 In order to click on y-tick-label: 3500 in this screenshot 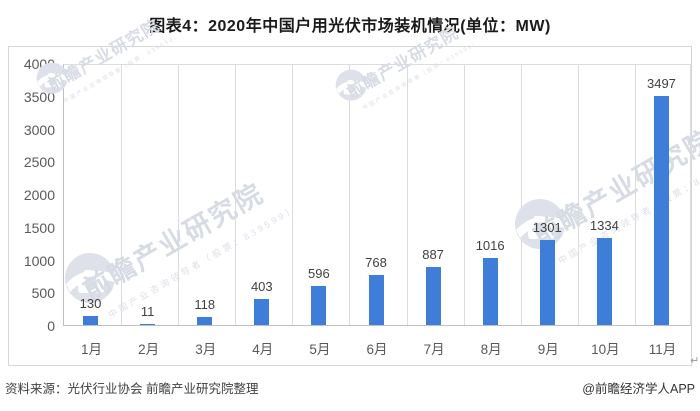, I will do `click(39, 96)`.